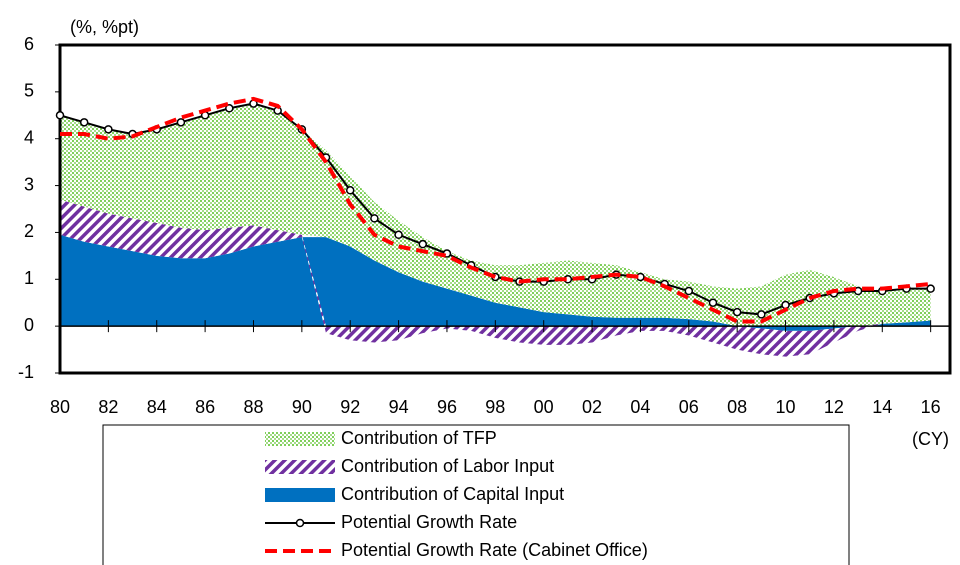  Describe the element at coordinates (29, 325) in the screenshot. I see `y-tick-label: 0` at that location.